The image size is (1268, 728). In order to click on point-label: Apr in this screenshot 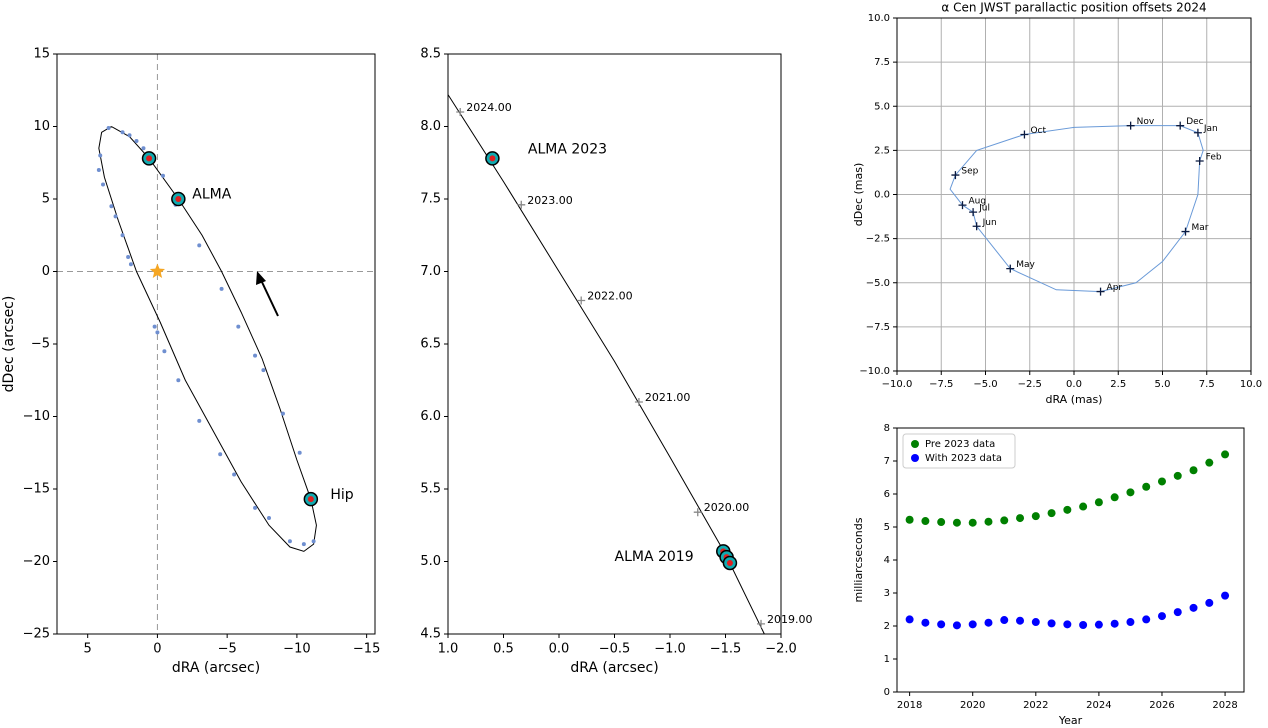, I will do `click(1115, 288)`.